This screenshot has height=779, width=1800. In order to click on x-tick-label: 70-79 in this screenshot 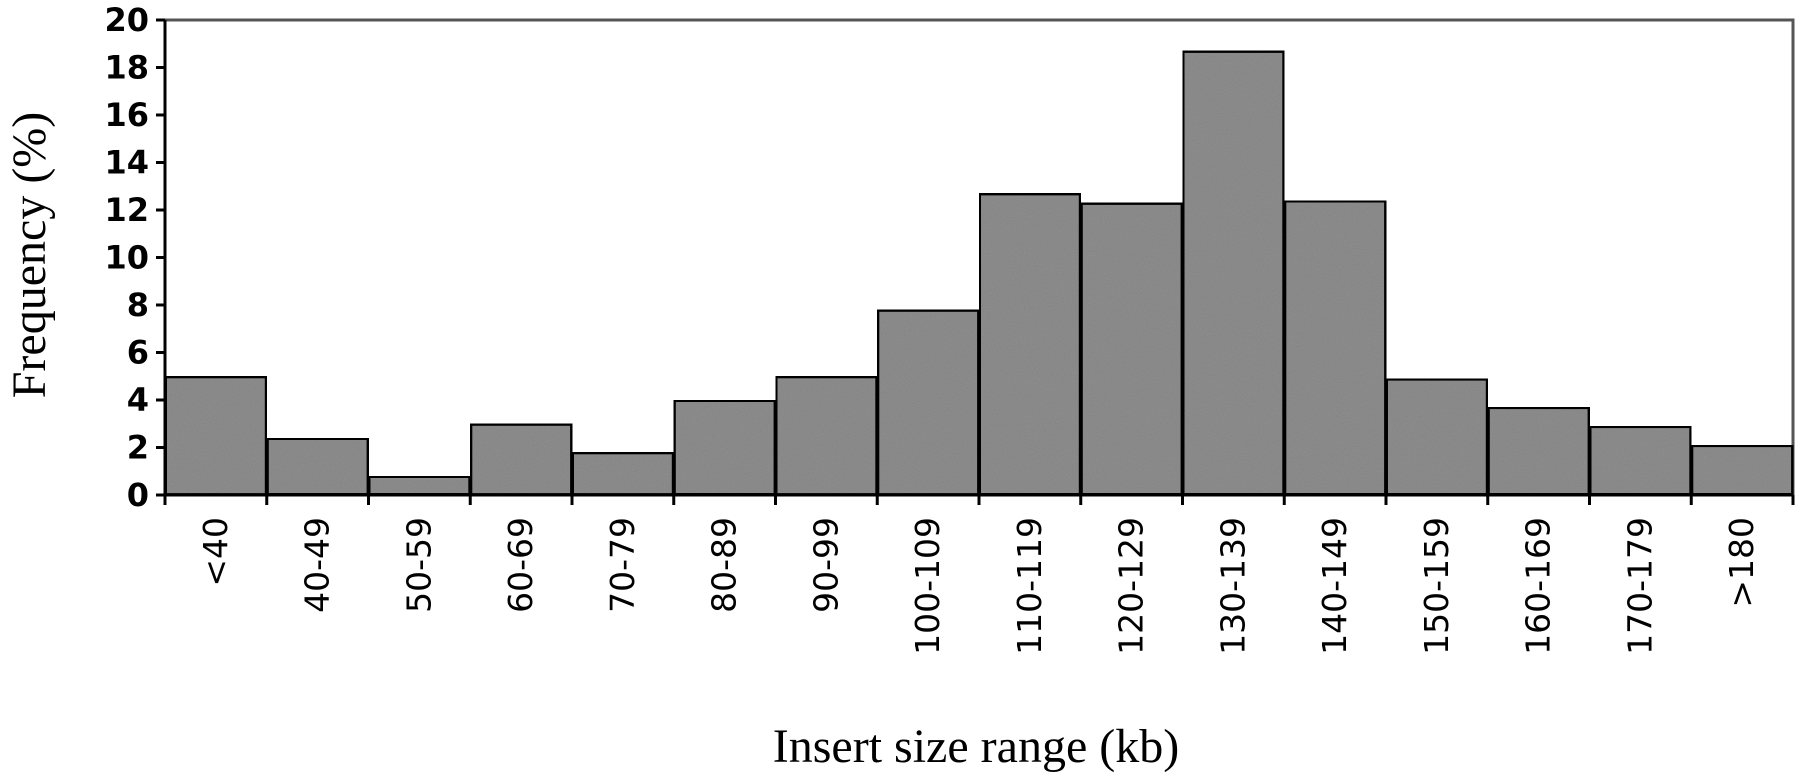, I will do `click(622, 565)`.